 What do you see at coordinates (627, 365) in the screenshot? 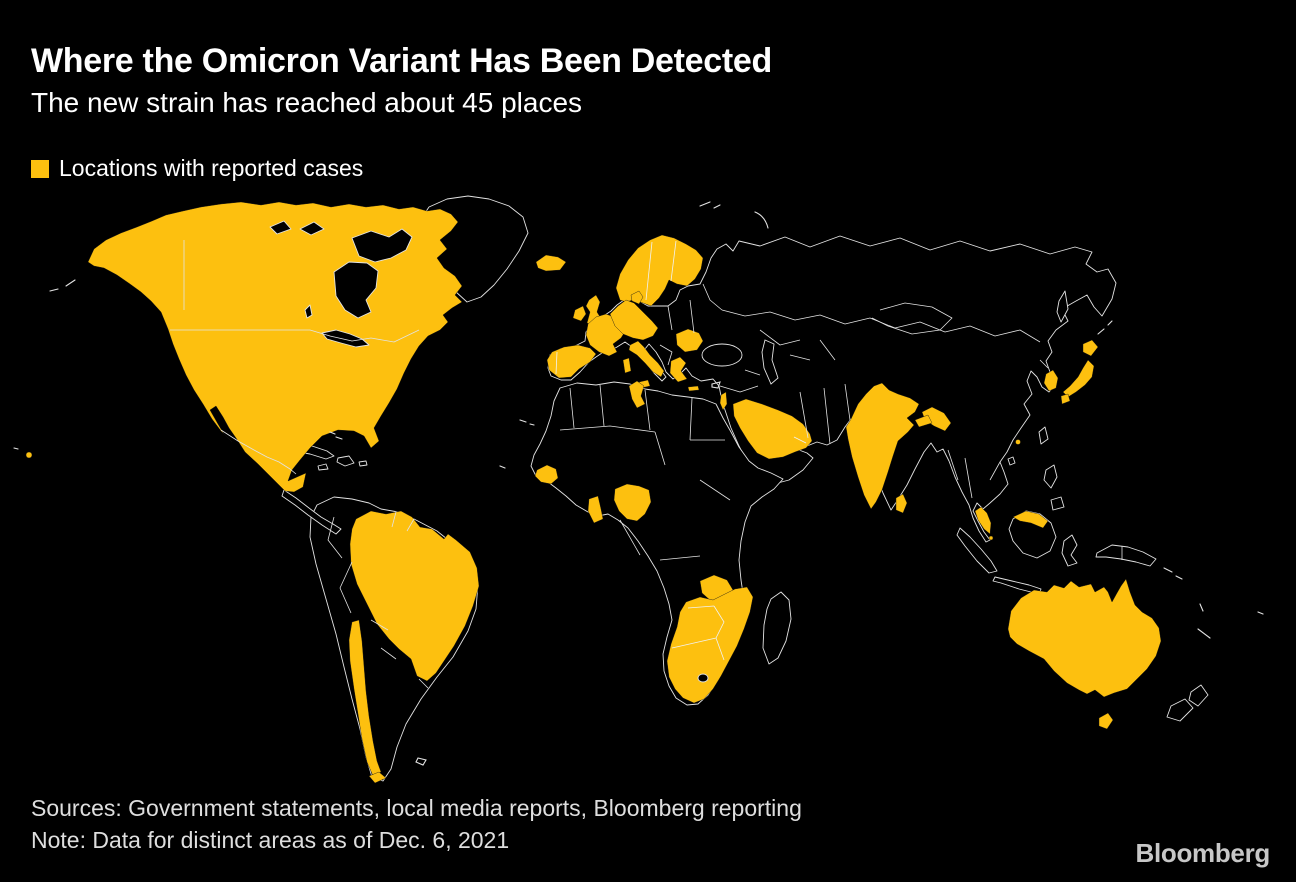
I see `island-sardinia` at bounding box center [627, 365].